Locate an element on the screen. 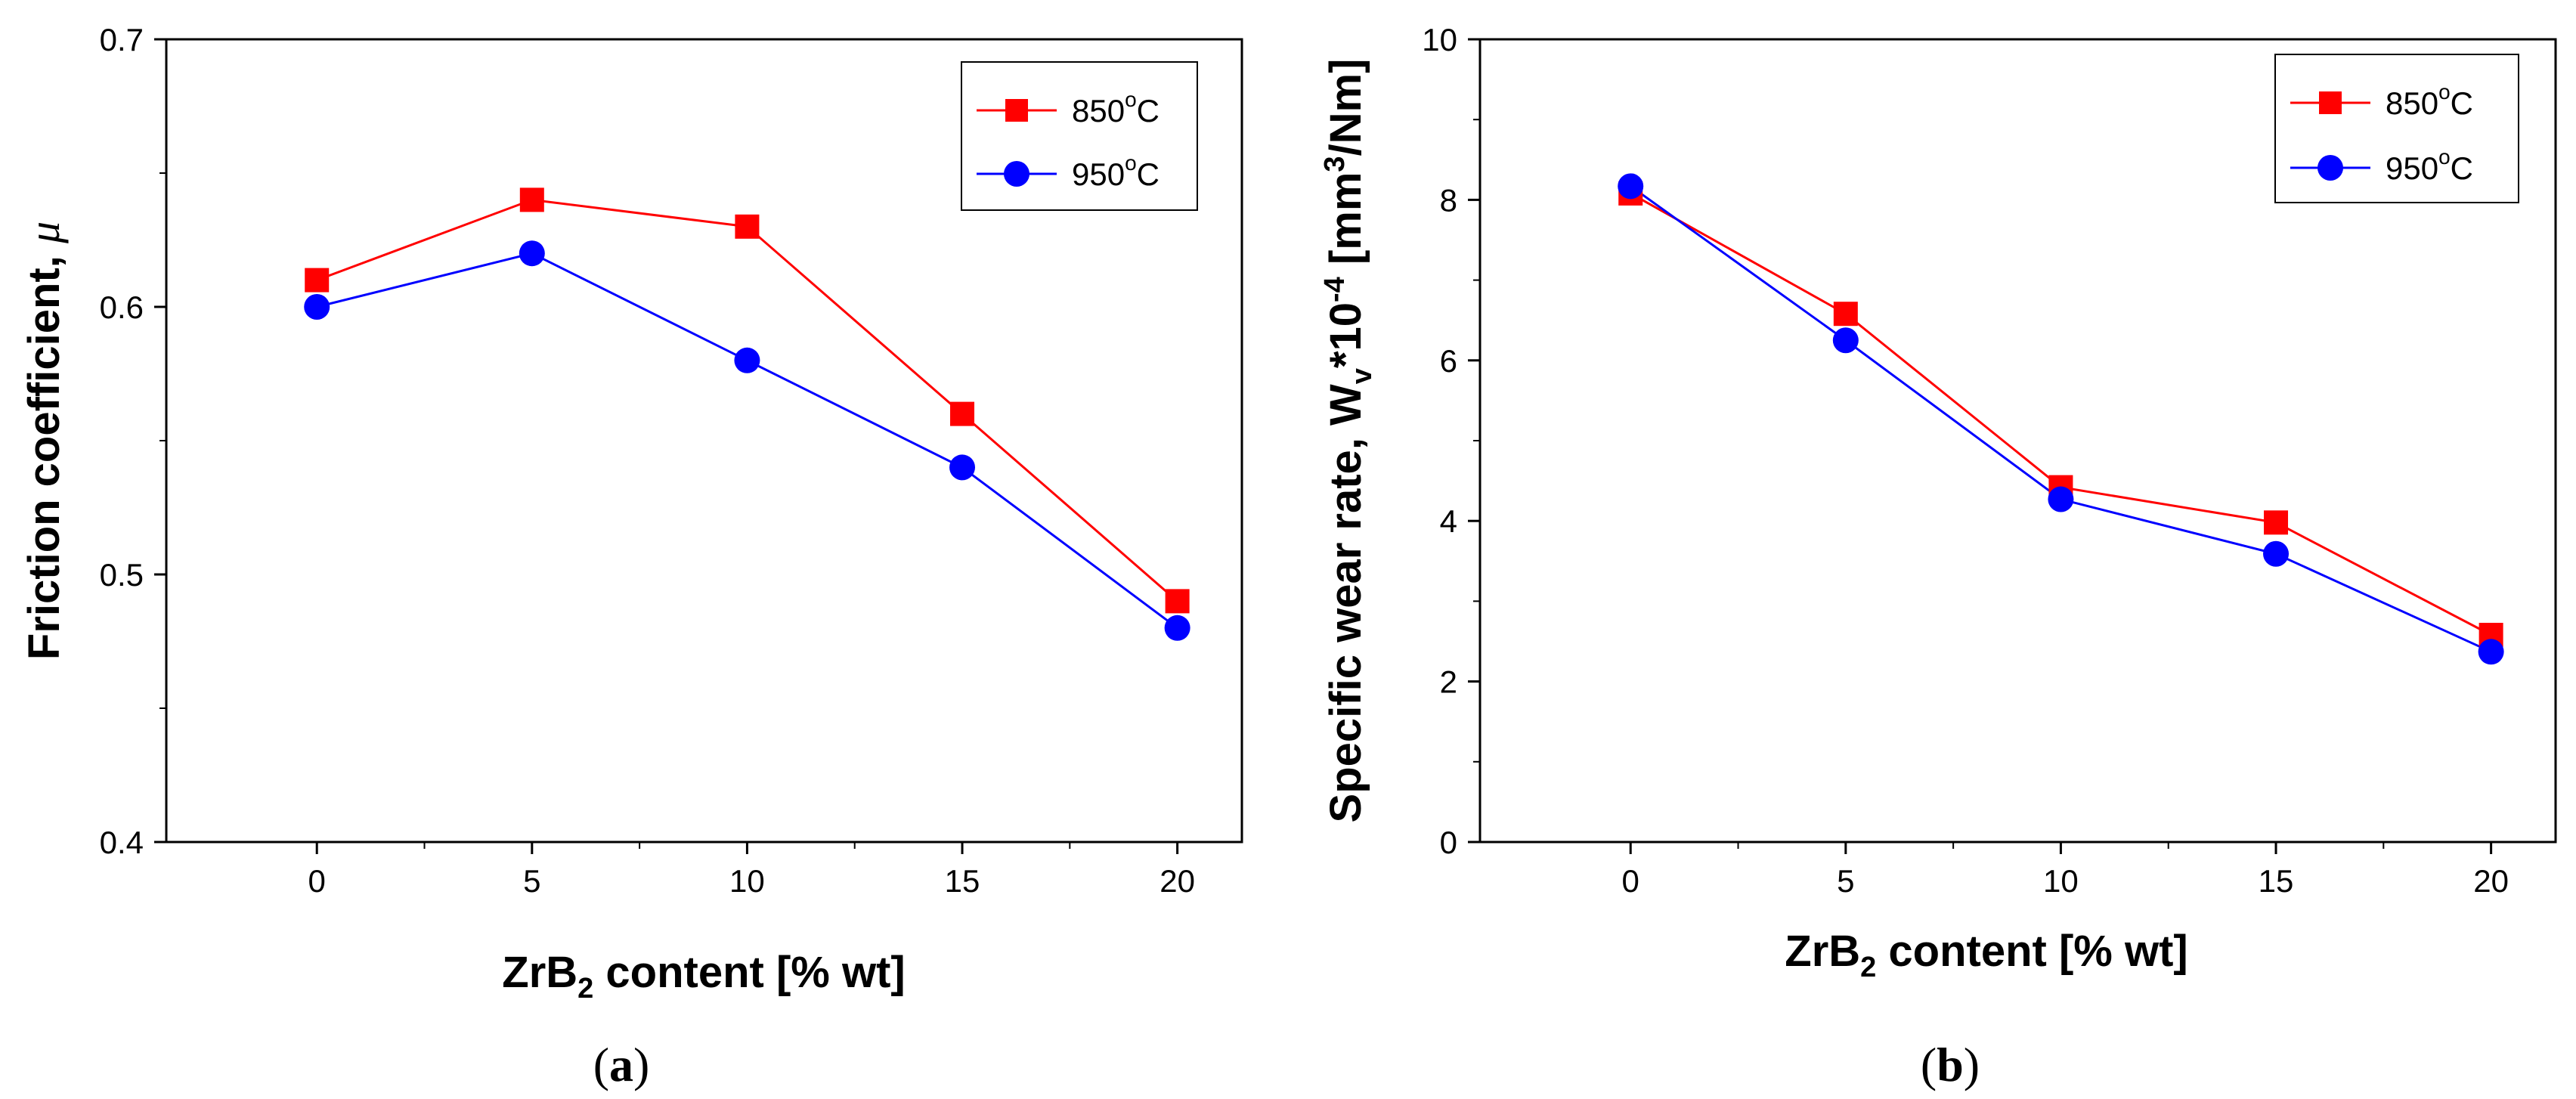 This screenshot has width=2576, height=1099. series-line-850-b is located at coordinates (2061, 414).